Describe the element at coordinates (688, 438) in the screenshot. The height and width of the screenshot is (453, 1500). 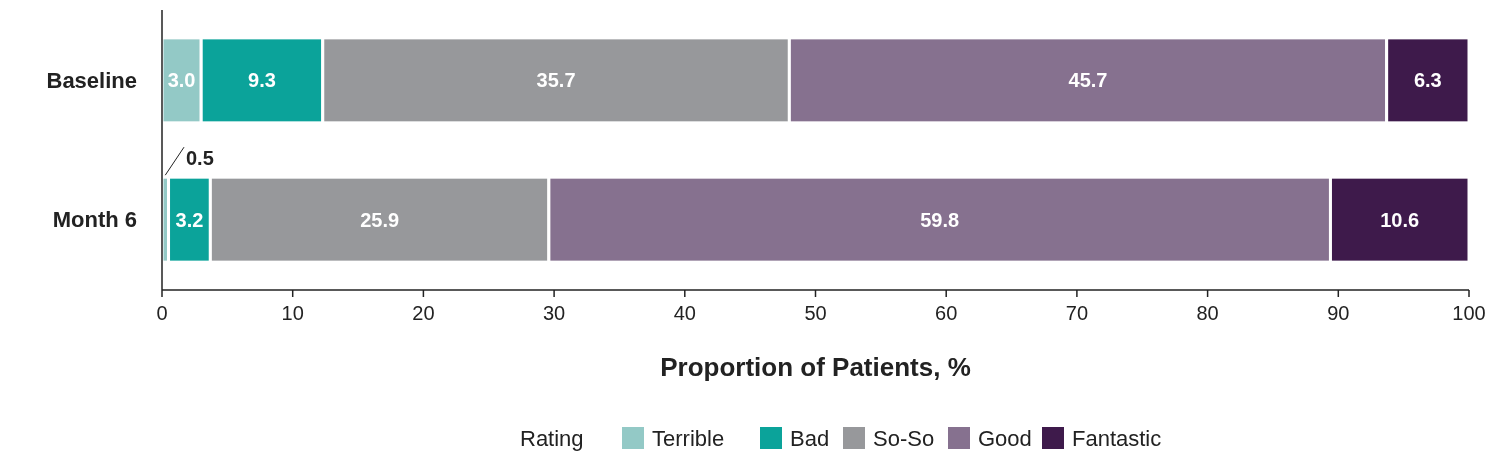
I see `legend-label: Terrible` at that location.